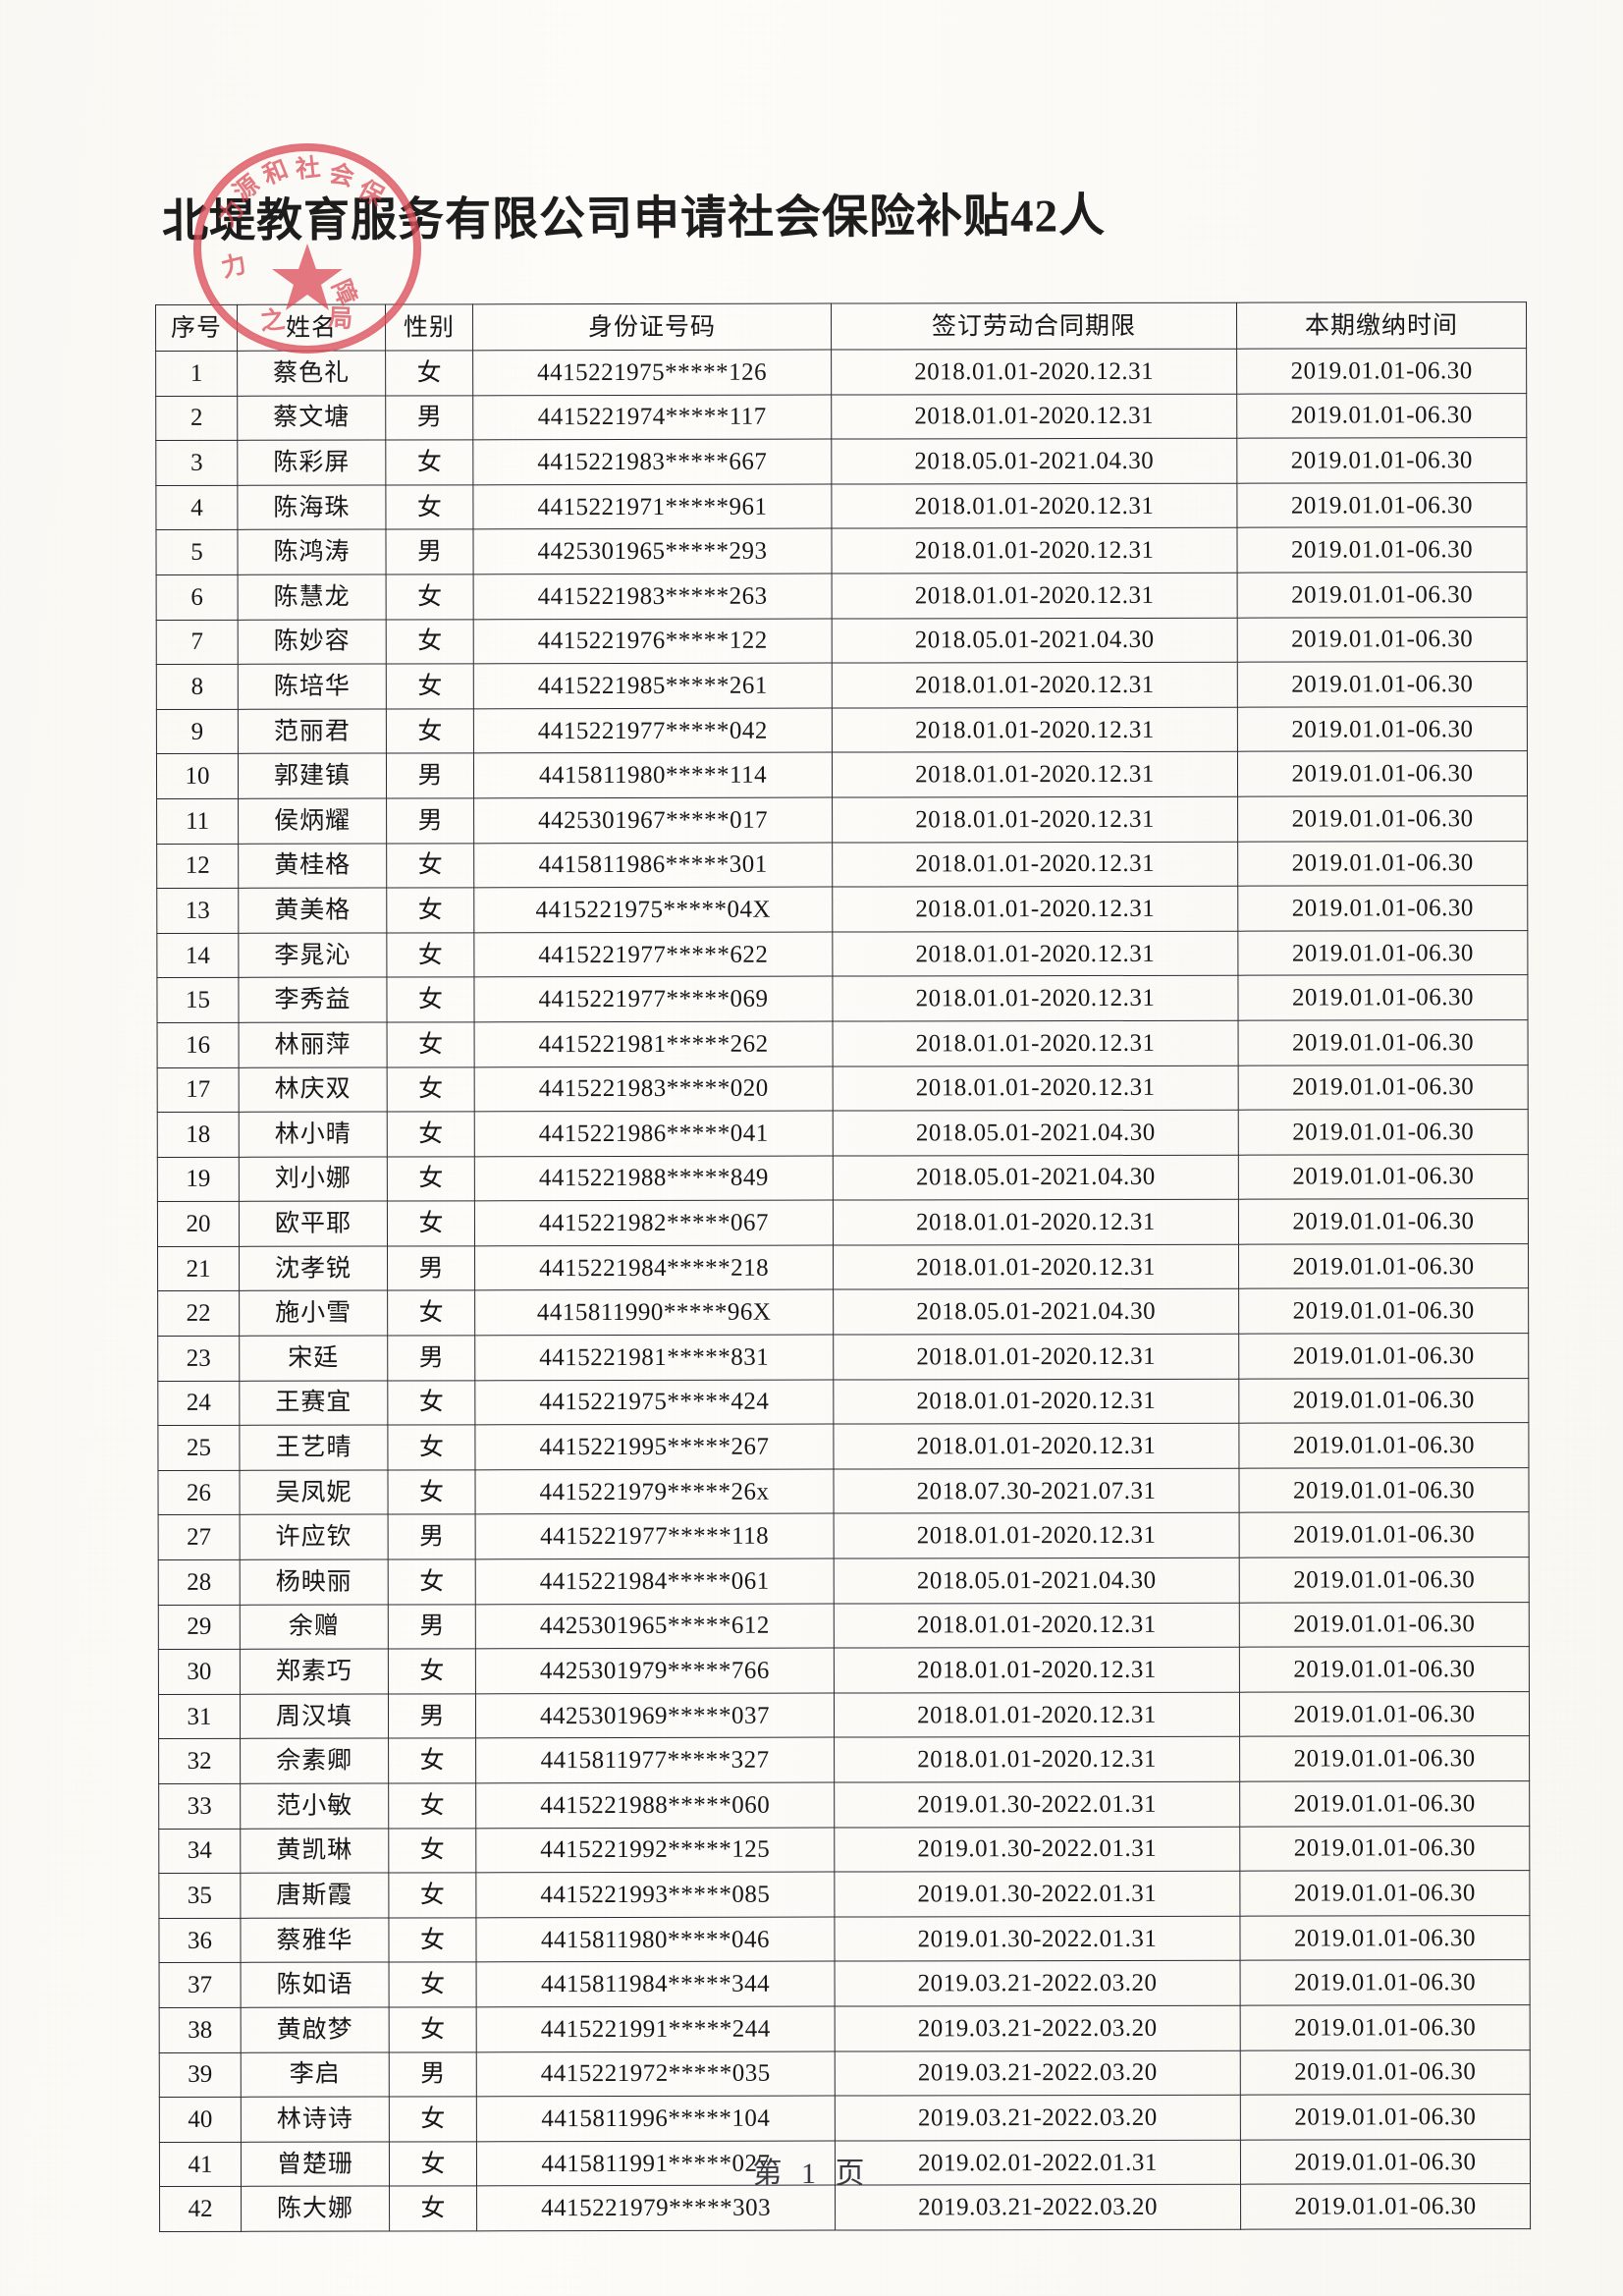 This screenshot has height=2296, width=1623. What do you see at coordinates (314, 1806) in the screenshot?
I see `cell-name: 范小敏` at bounding box center [314, 1806].